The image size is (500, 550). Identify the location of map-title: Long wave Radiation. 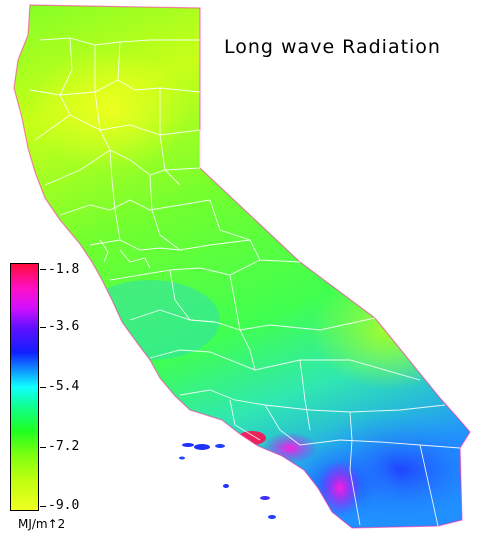
(332, 47).